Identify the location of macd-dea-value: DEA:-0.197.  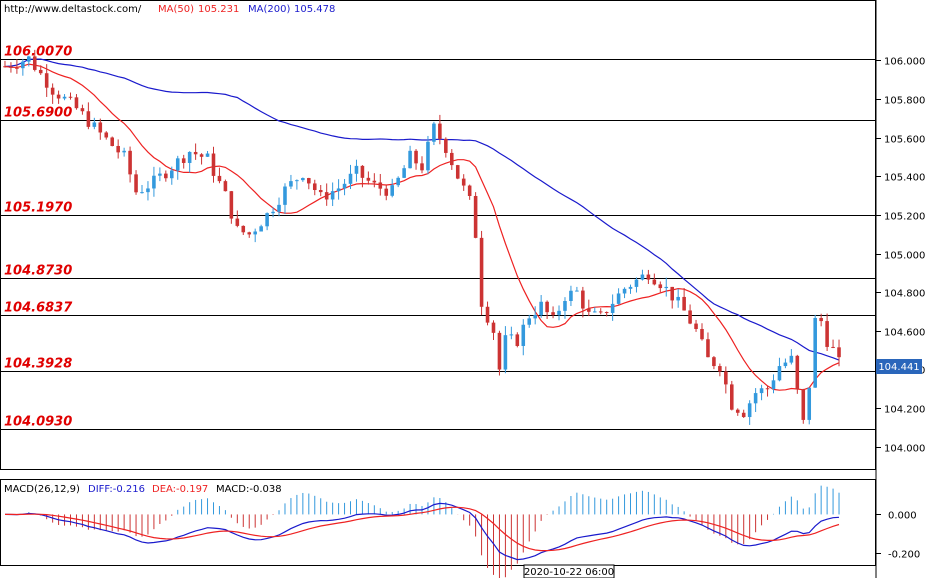
(180, 489).